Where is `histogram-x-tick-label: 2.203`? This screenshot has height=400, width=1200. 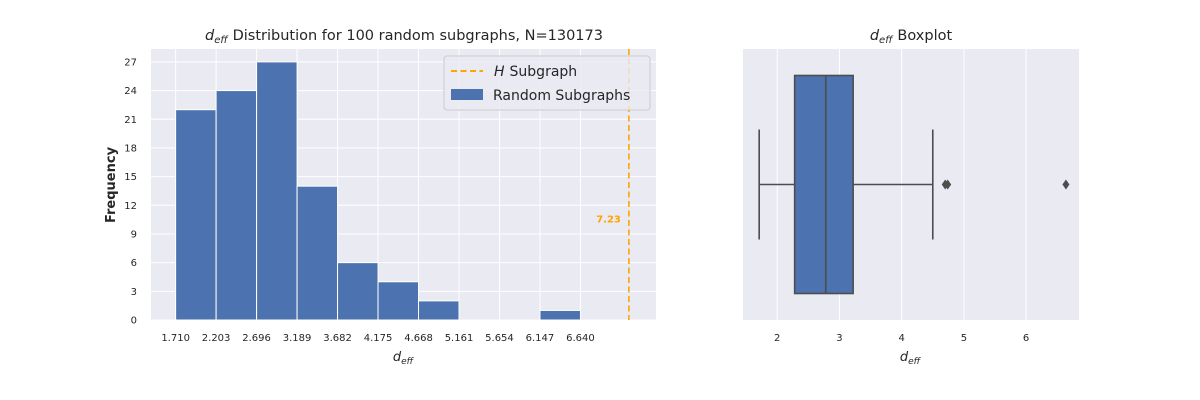
histogram-x-tick-label: 2.203 is located at coordinates (216, 338).